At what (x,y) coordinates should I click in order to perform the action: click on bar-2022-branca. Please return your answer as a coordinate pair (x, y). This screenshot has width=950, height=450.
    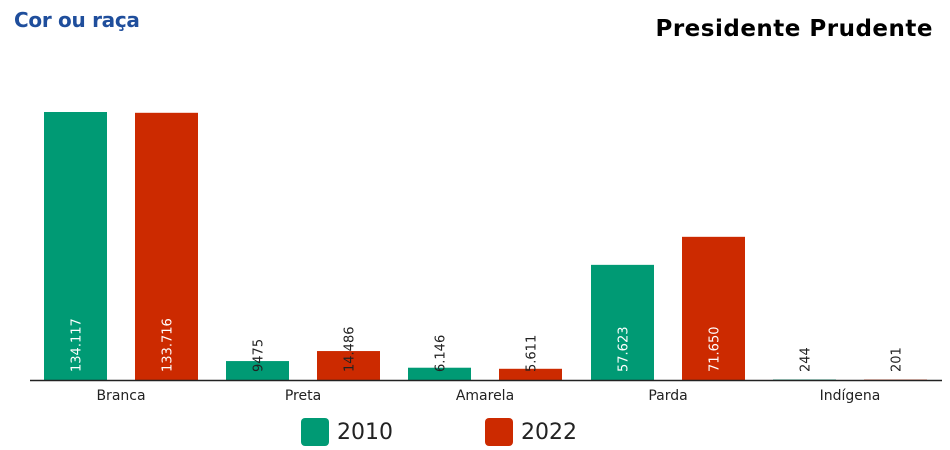
    Looking at the image, I should click on (166, 246).